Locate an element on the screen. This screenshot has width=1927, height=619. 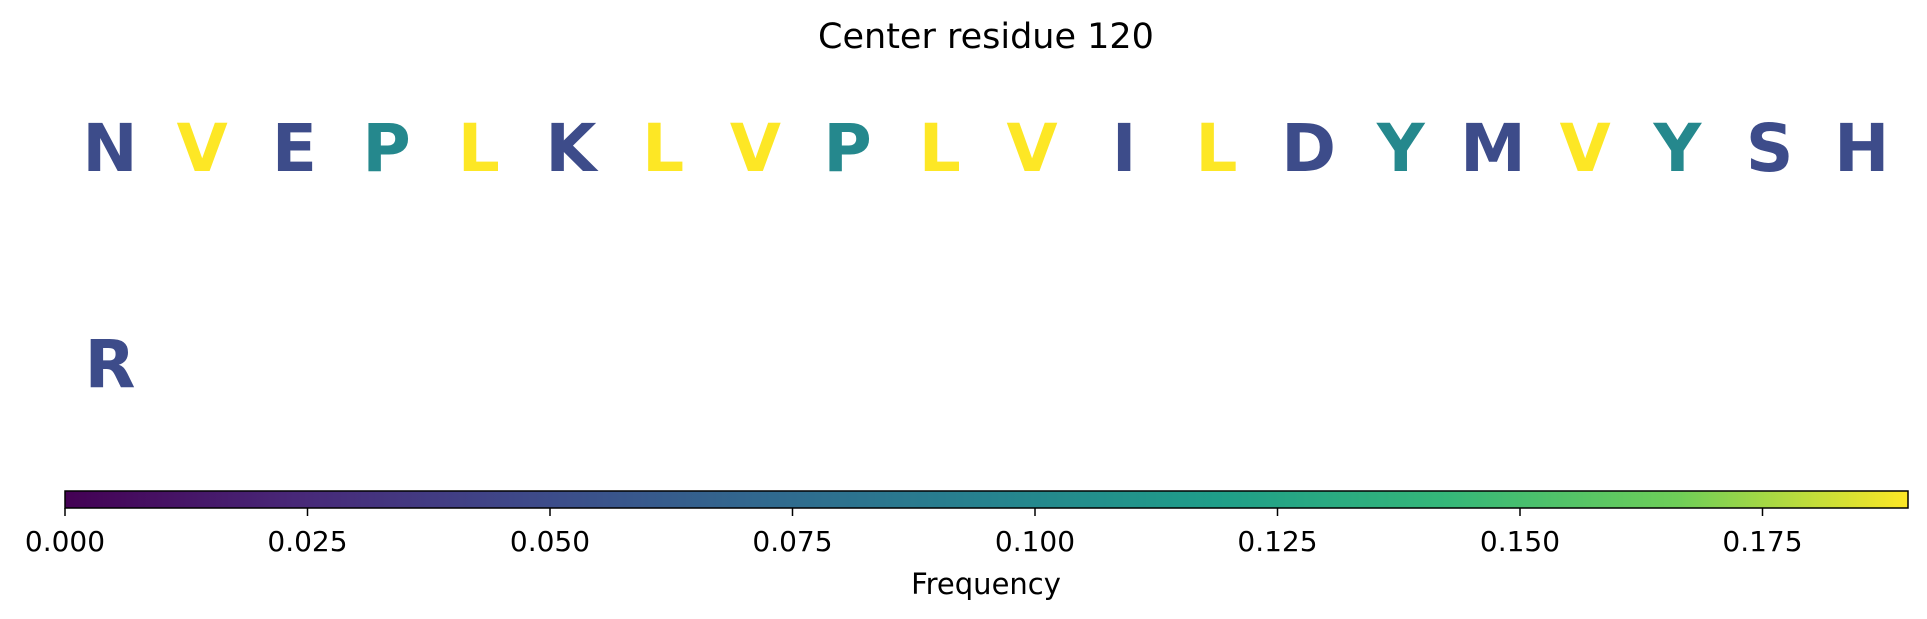
residue-letter: S is located at coordinates (1770, 148).